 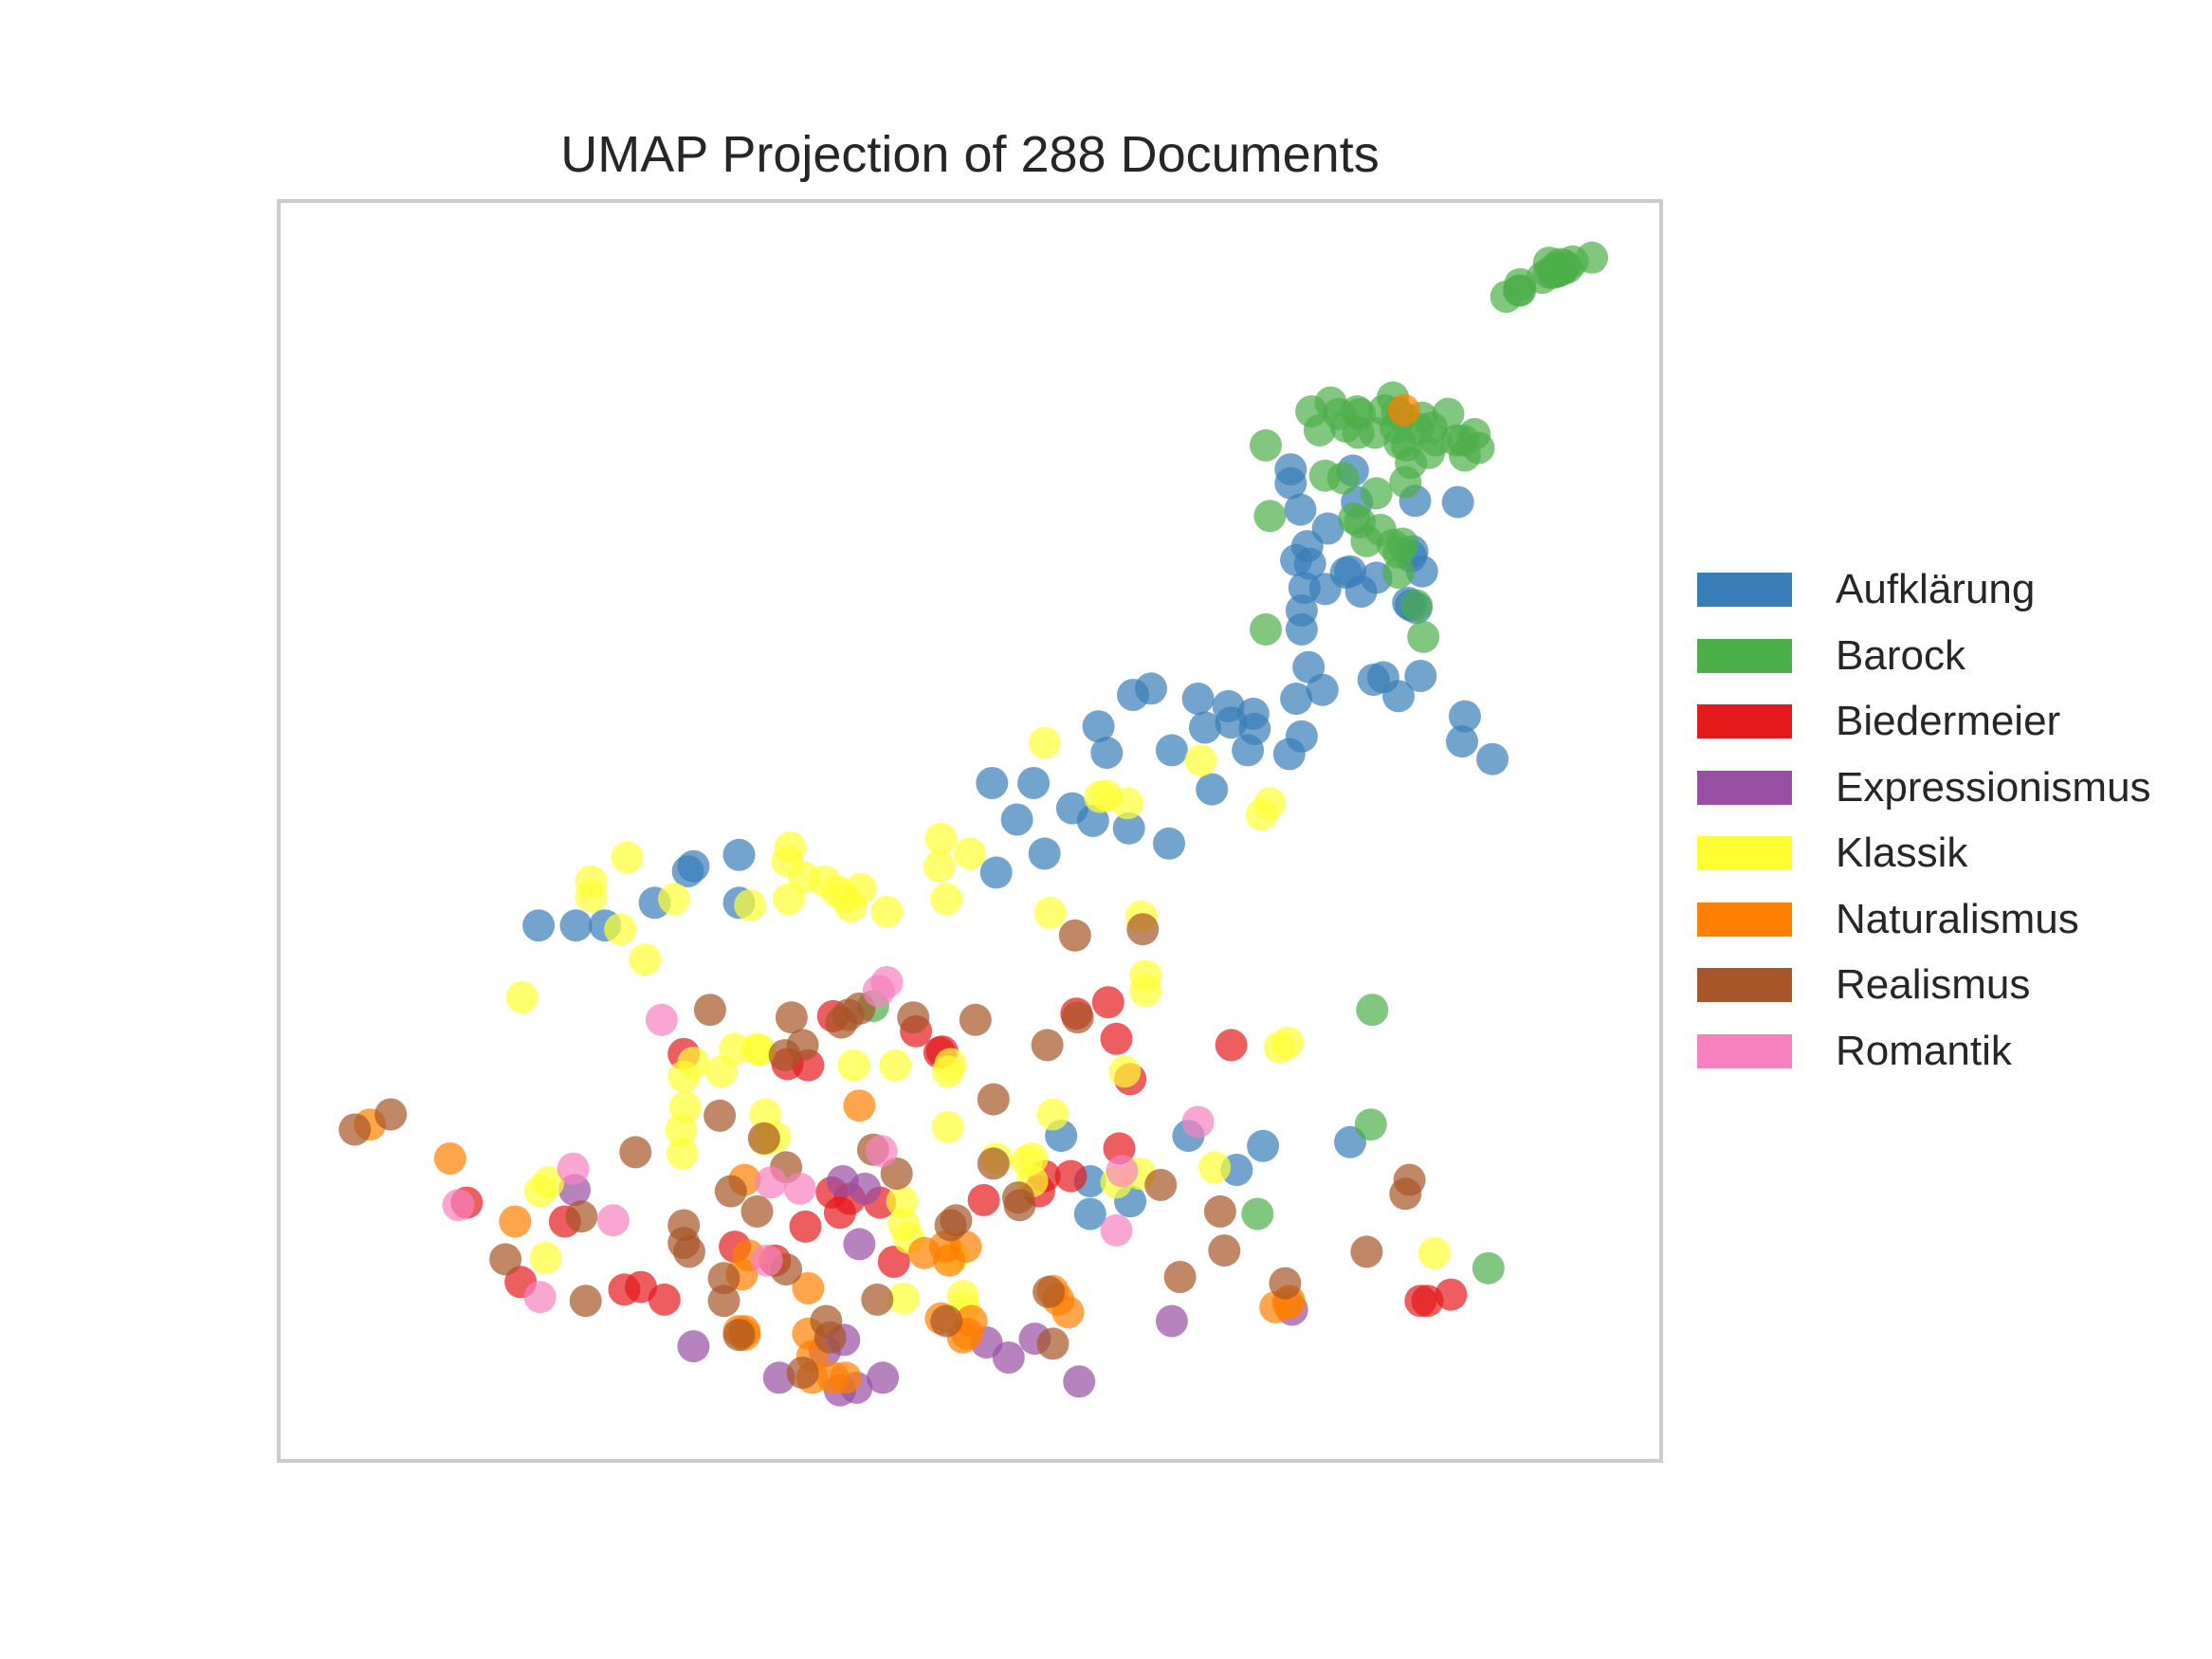 What do you see at coordinates (1948, 721) in the screenshot?
I see `legend-label: Biedermeier` at bounding box center [1948, 721].